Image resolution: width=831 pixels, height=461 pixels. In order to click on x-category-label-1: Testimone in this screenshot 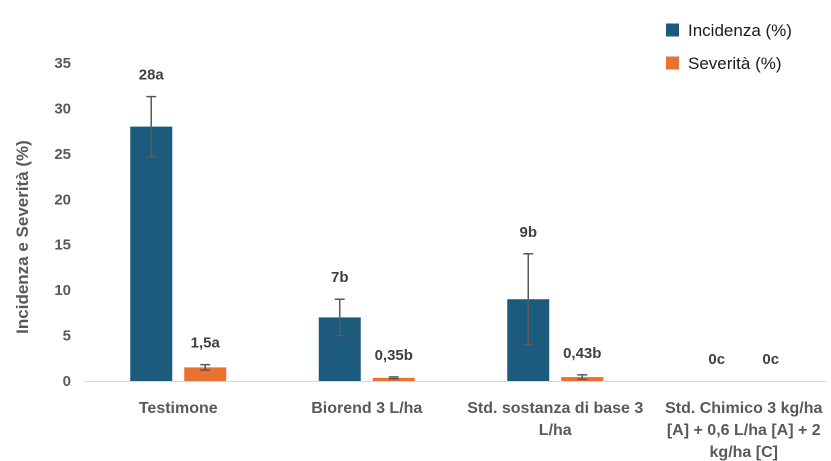, I will do `click(178, 408)`.